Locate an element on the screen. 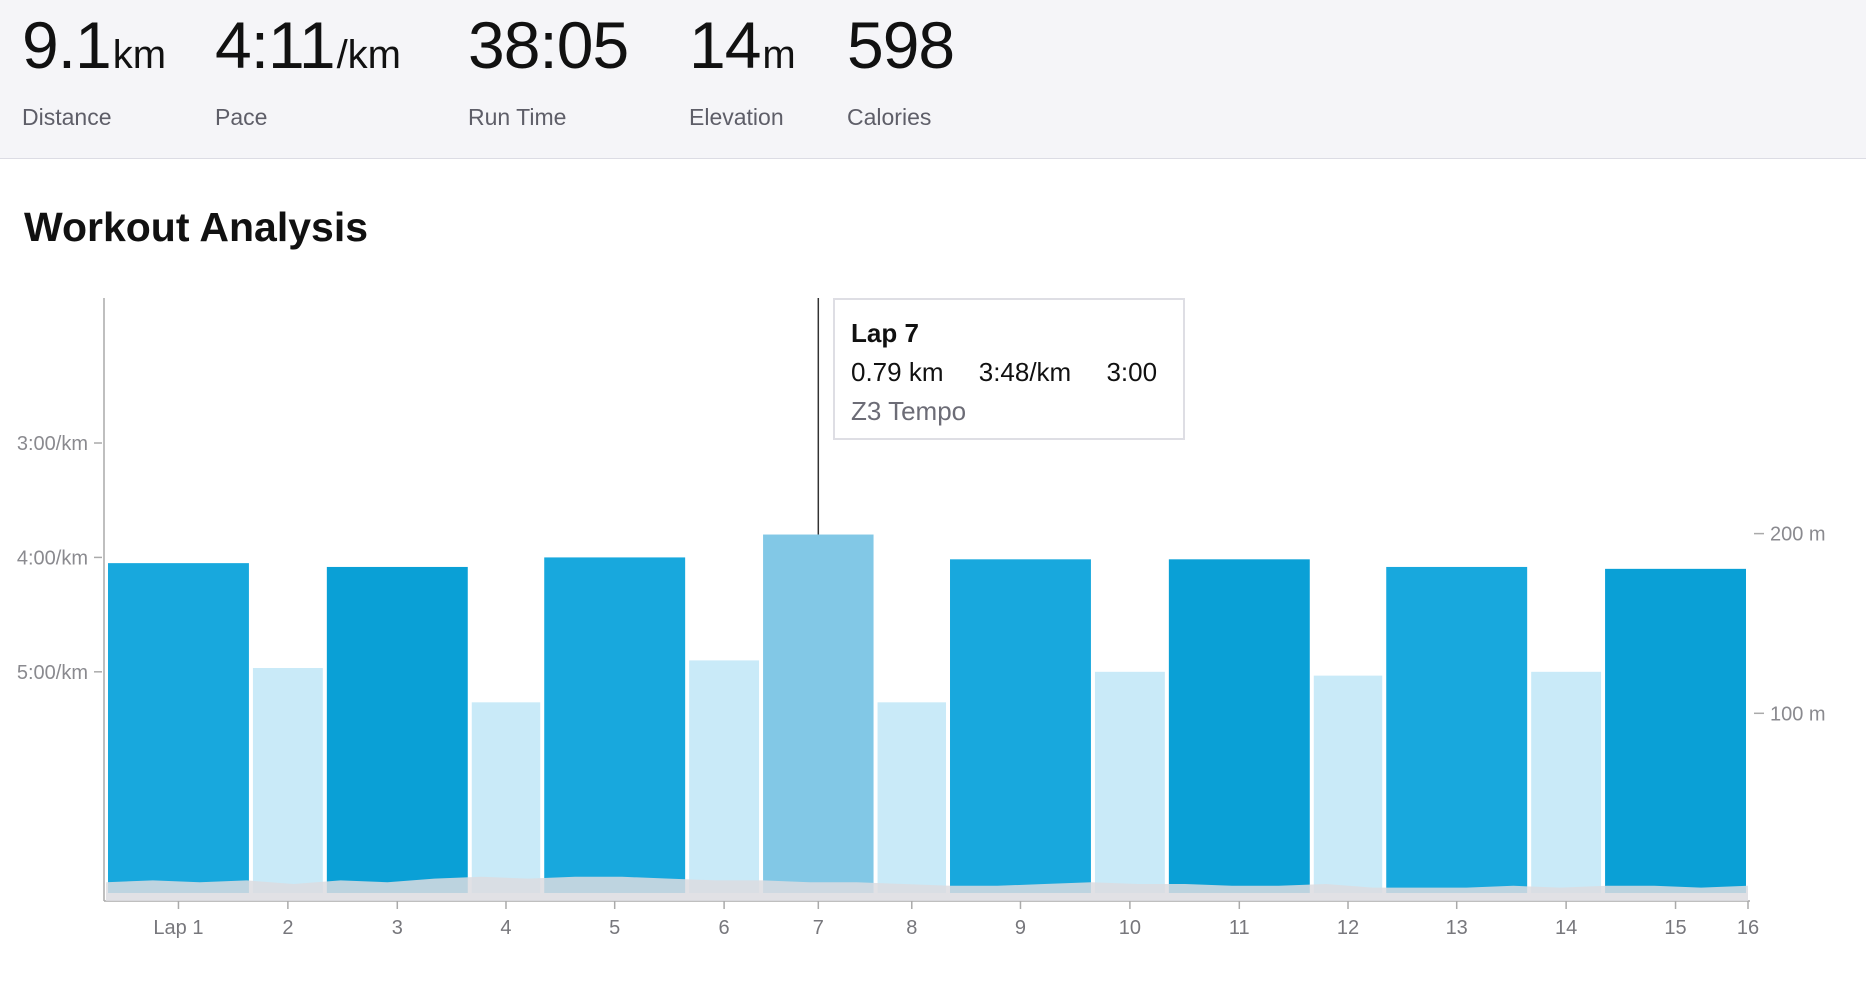  tooltip-distance: 0.79 km is located at coordinates (897, 372).